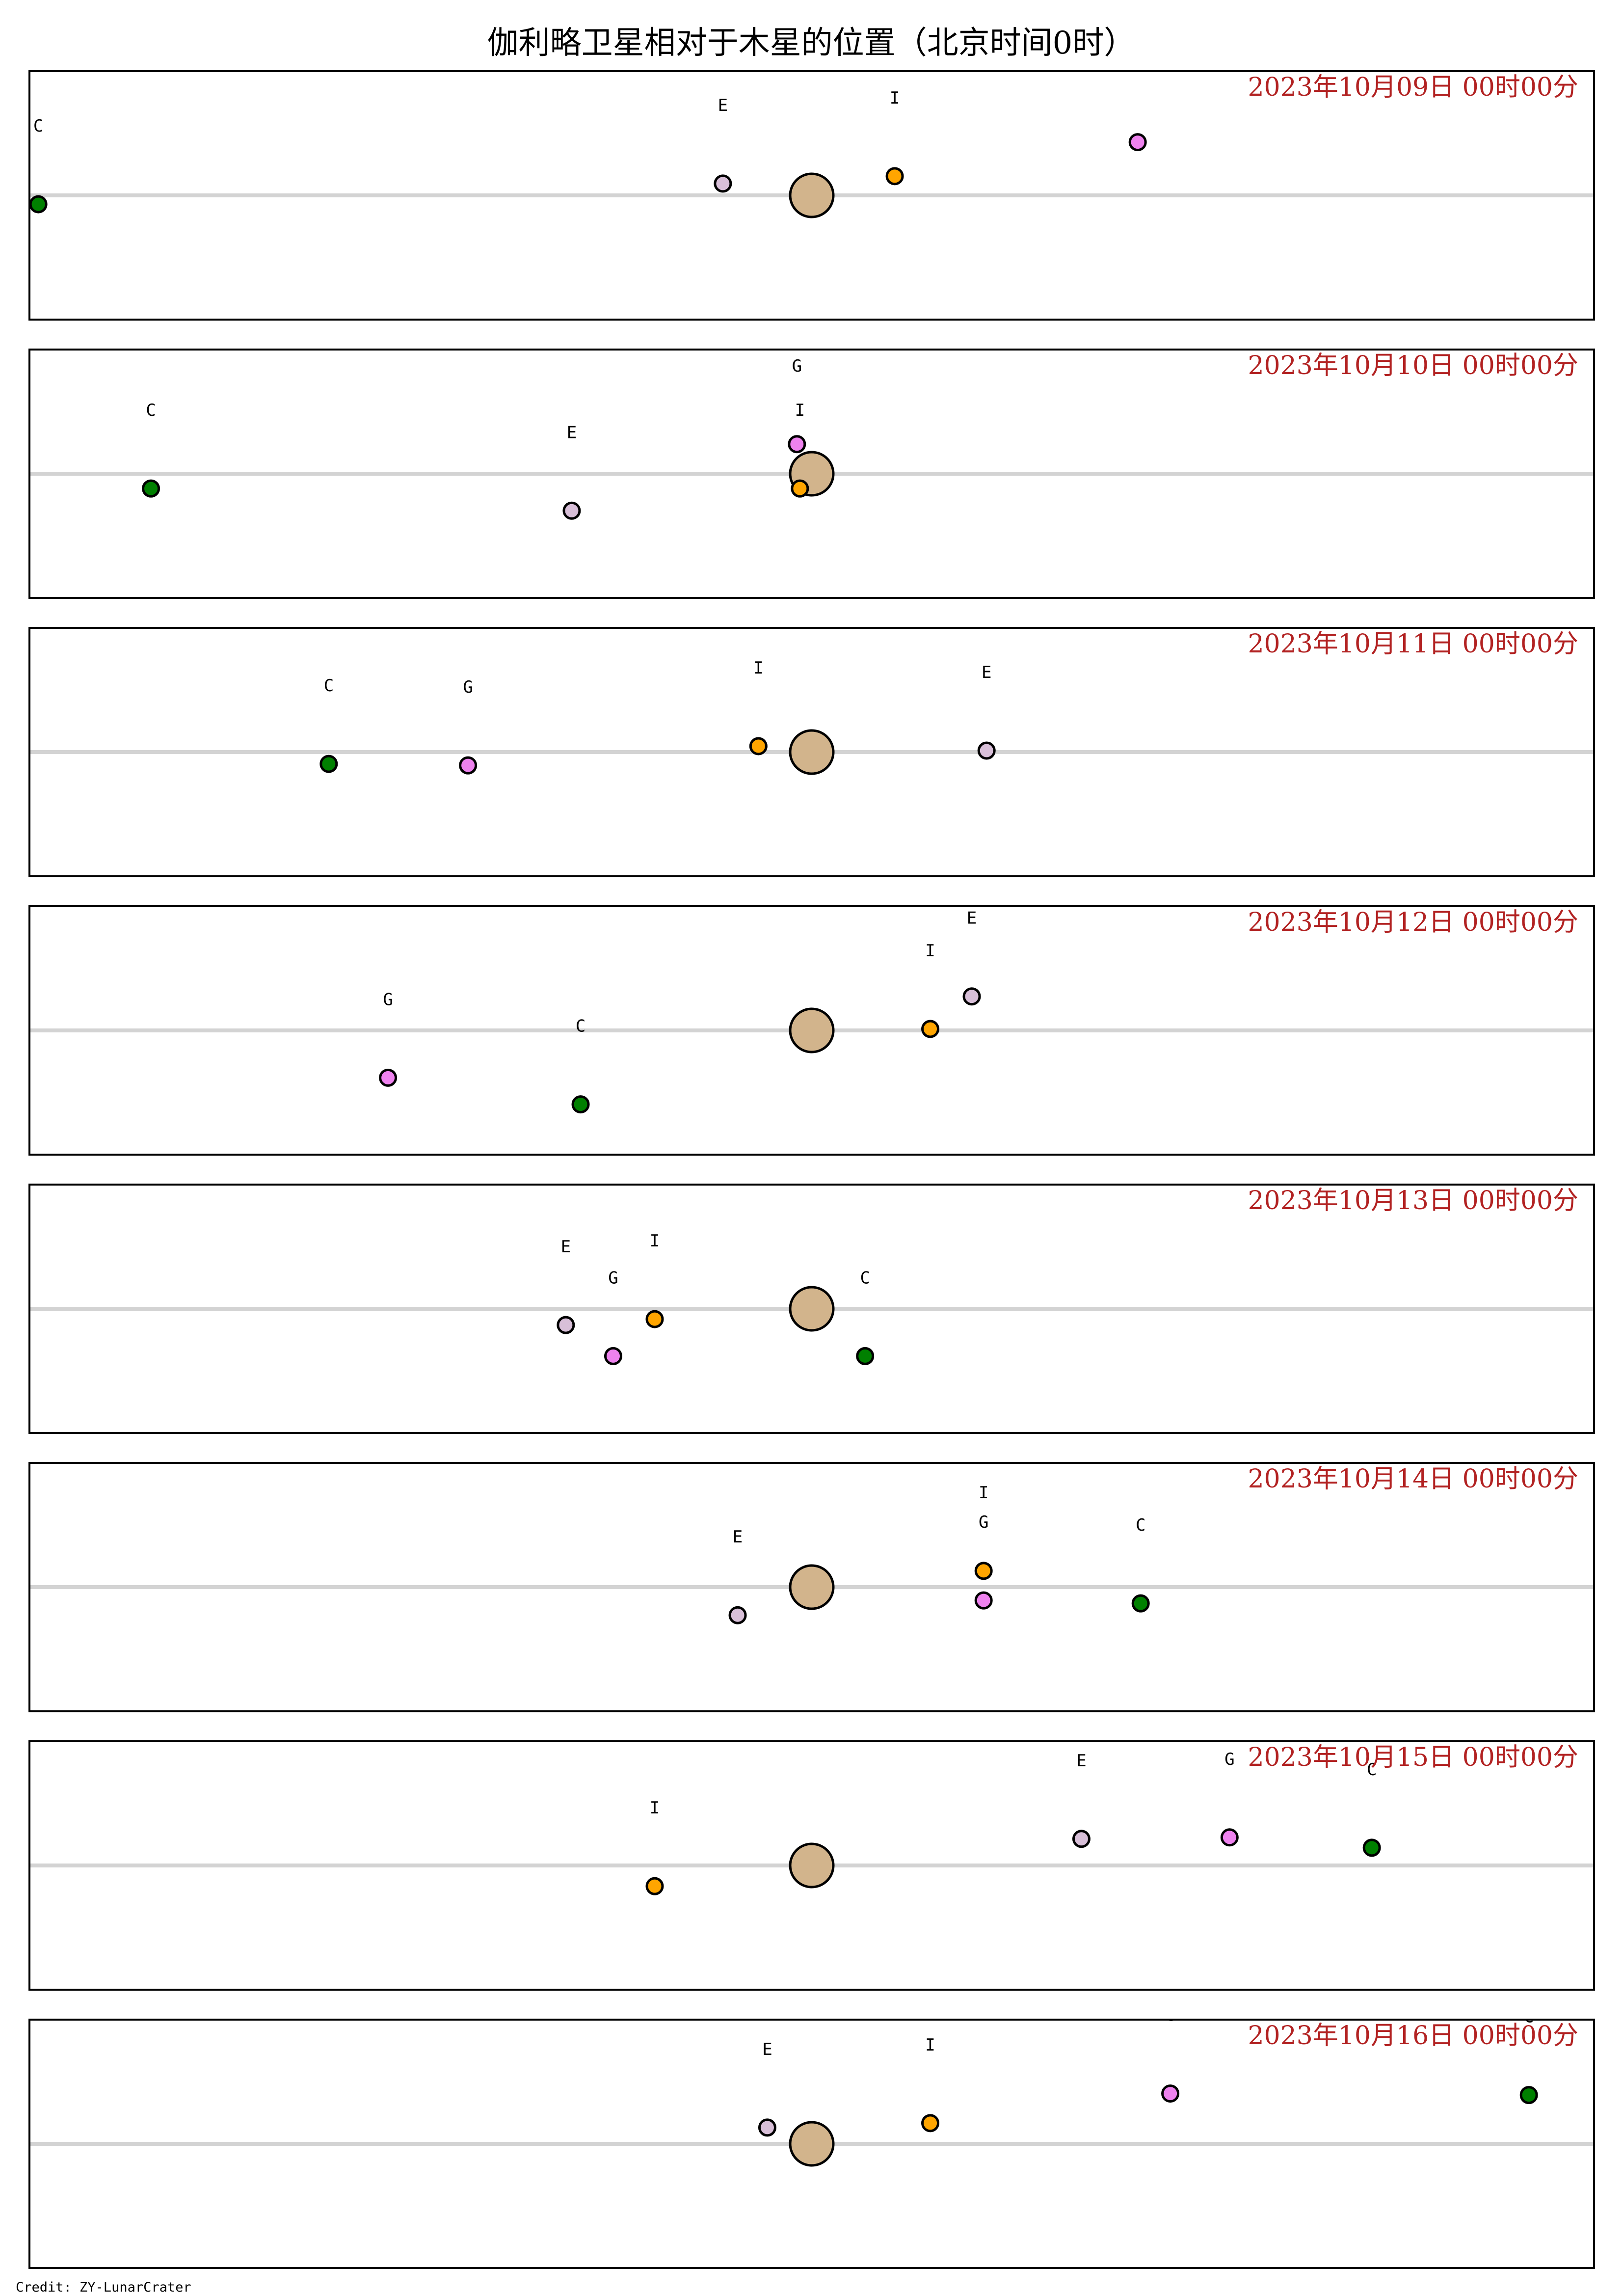  What do you see at coordinates (1413, 922) in the screenshot?
I see `panel-date: 2023年10月12日 00时00分` at bounding box center [1413, 922].